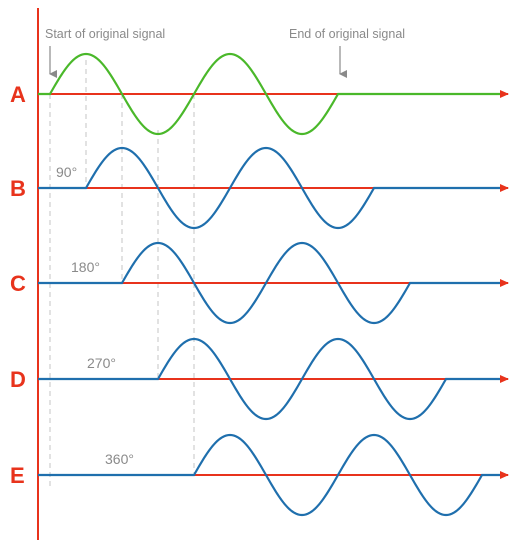  What do you see at coordinates (105, 34) in the screenshot?
I see `start-of-signal-label: Start of original signal` at bounding box center [105, 34].